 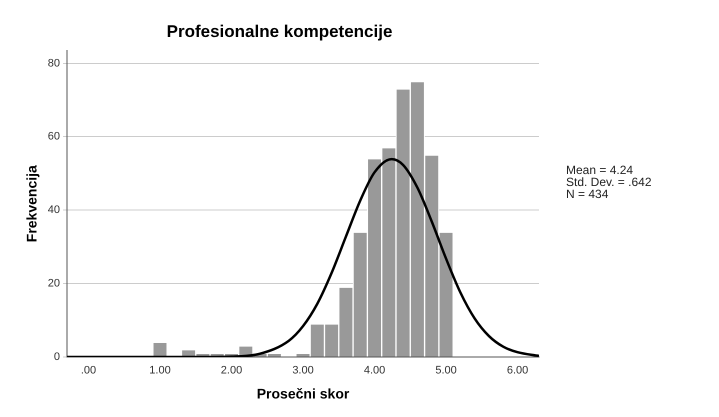 What do you see at coordinates (88, 370) in the screenshot?
I see `x-tick-label: .00` at bounding box center [88, 370].